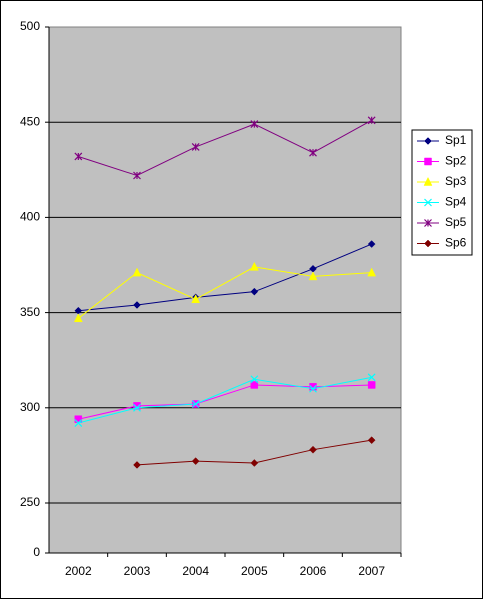 Image resolution: width=484 pixels, height=600 pixels. What do you see at coordinates (195, 571) in the screenshot?
I see `x-tick-label: 2004` at bounding box center [195, 571].